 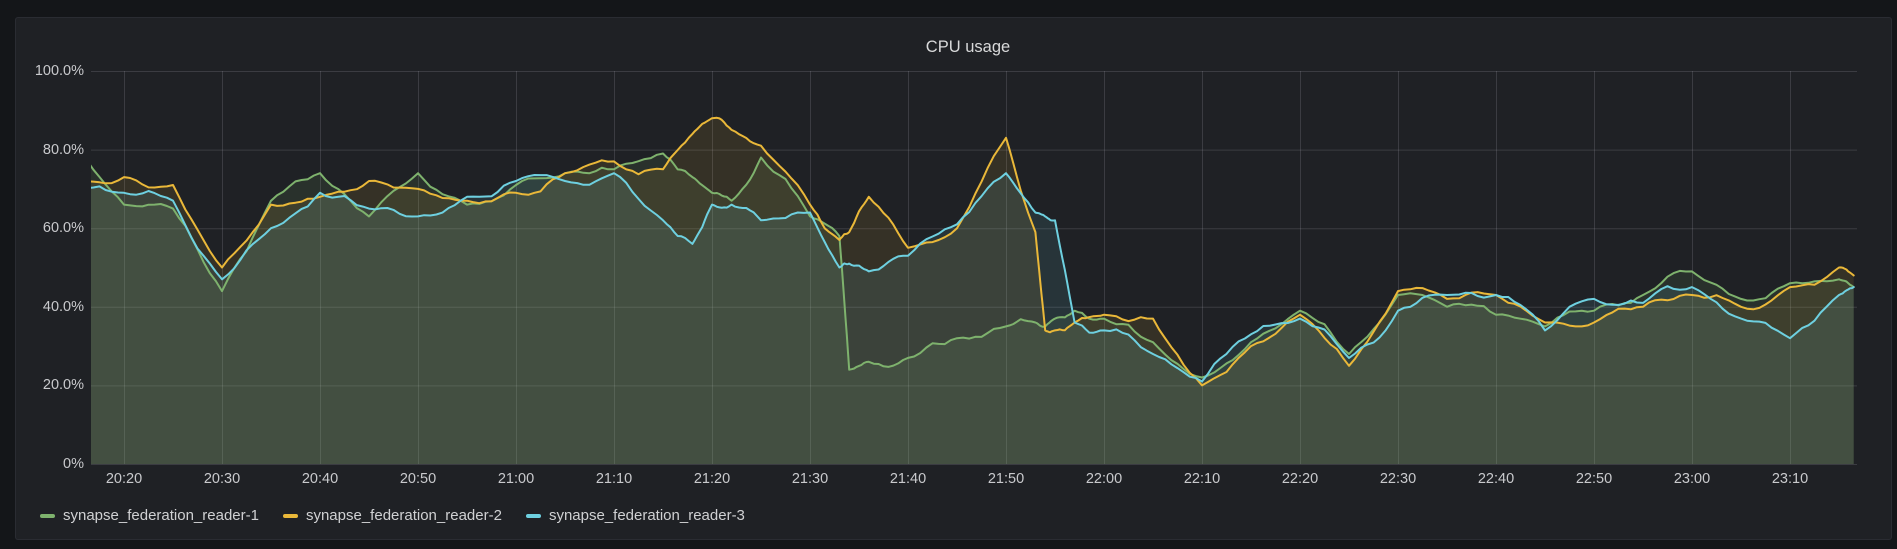 What do you see at coordinates (1594, 479) in the screenshot?
I see `x-tick-22:50: 22:50` at bounding box center [1594, 479].